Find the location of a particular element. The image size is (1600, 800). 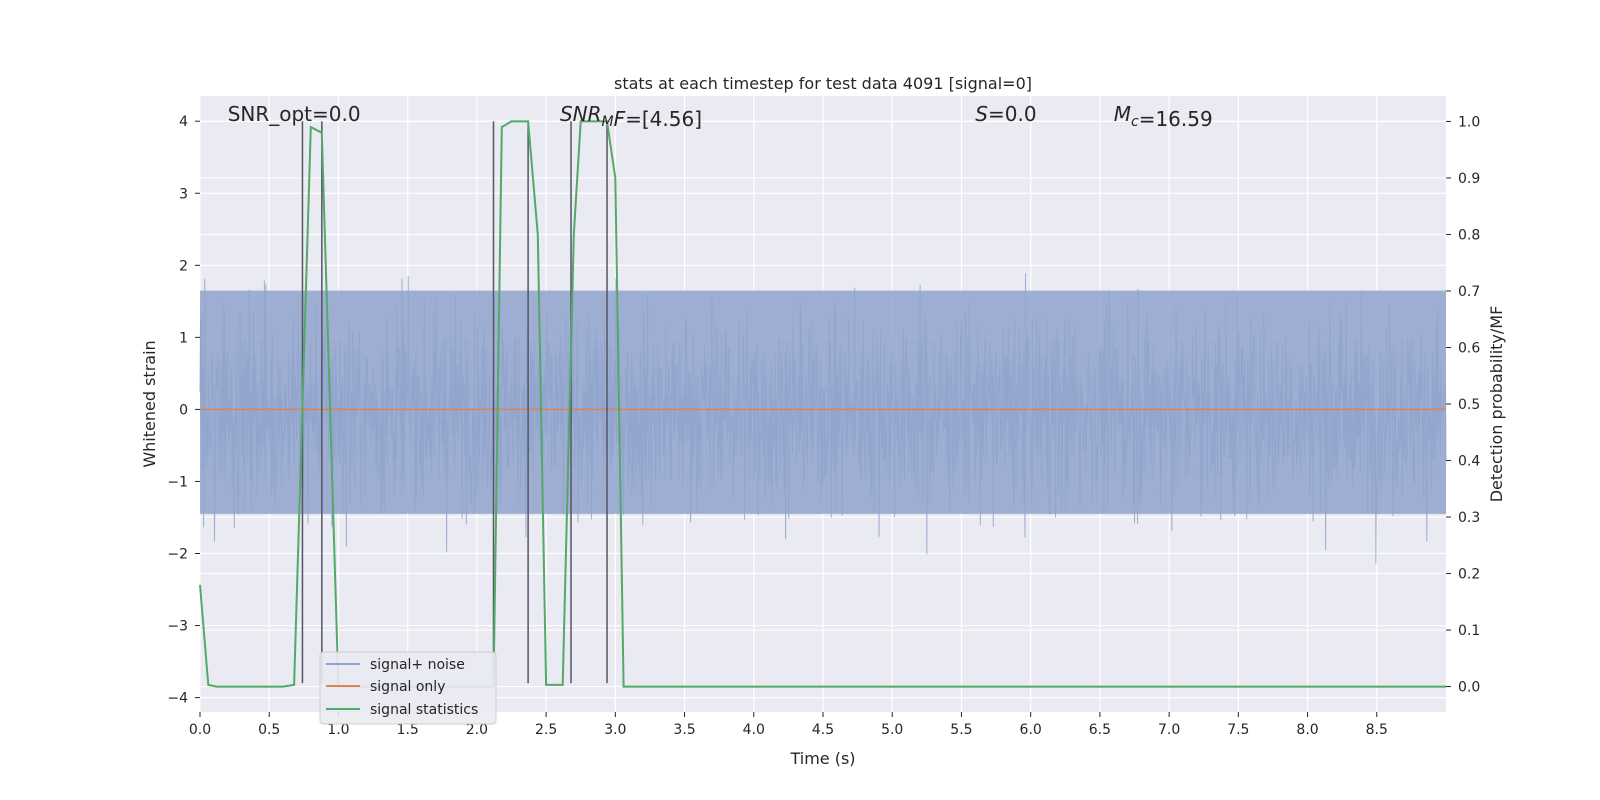

legend-box is located at coordinates (408, 688).